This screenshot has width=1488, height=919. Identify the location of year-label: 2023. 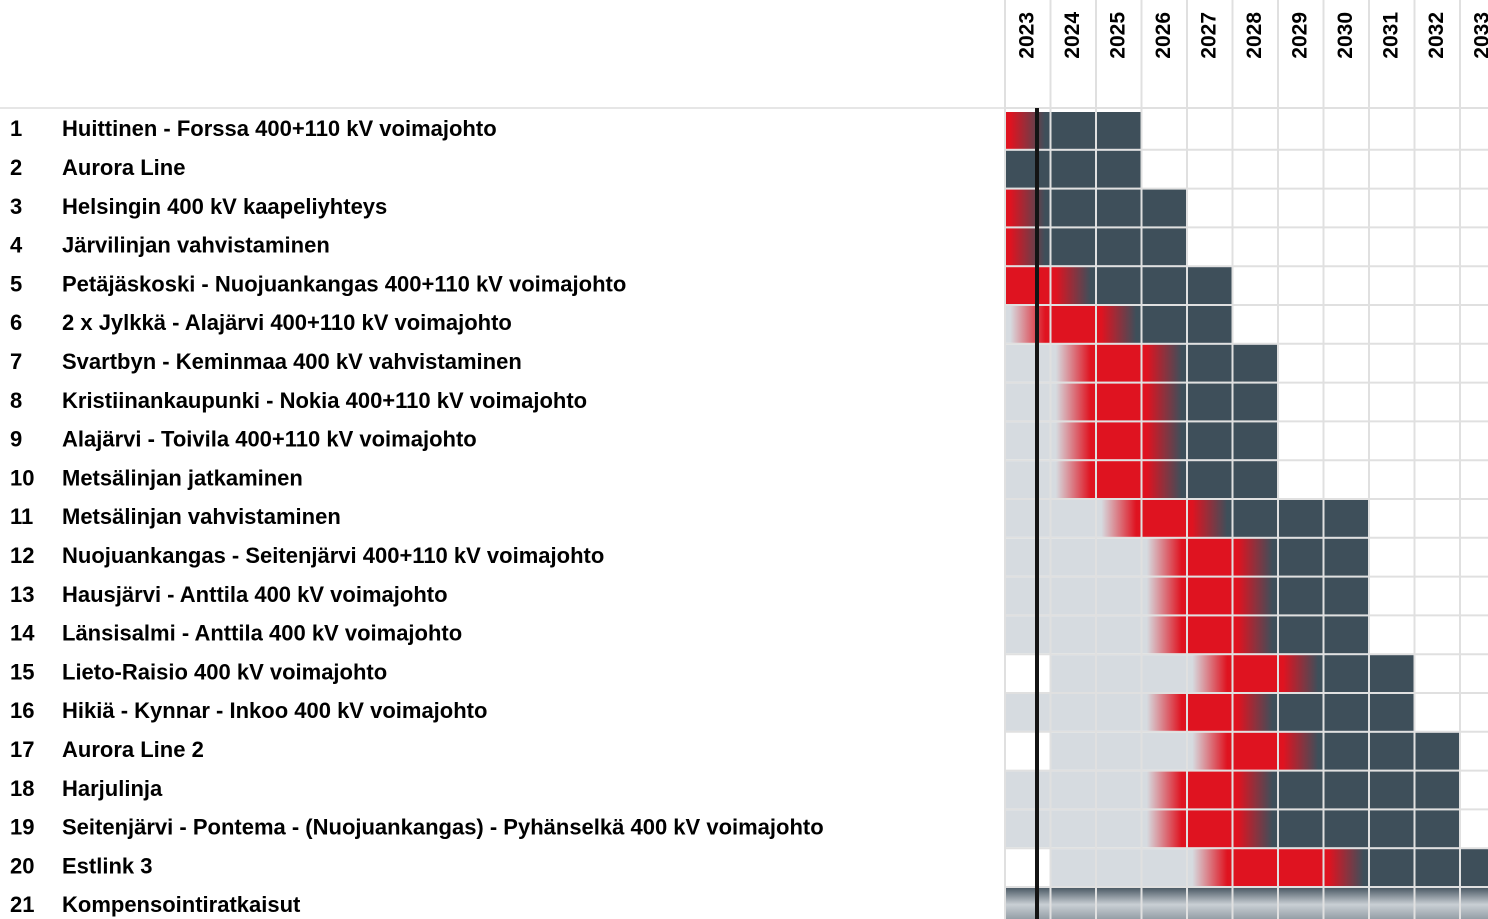
(1026, 35).